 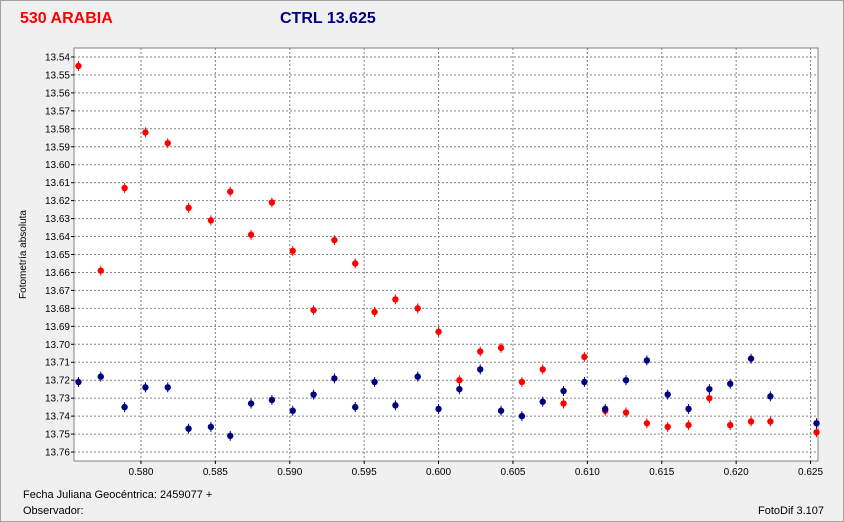 I want to click on software-version: FotoDif 3.107, so click(x=791, y=511).